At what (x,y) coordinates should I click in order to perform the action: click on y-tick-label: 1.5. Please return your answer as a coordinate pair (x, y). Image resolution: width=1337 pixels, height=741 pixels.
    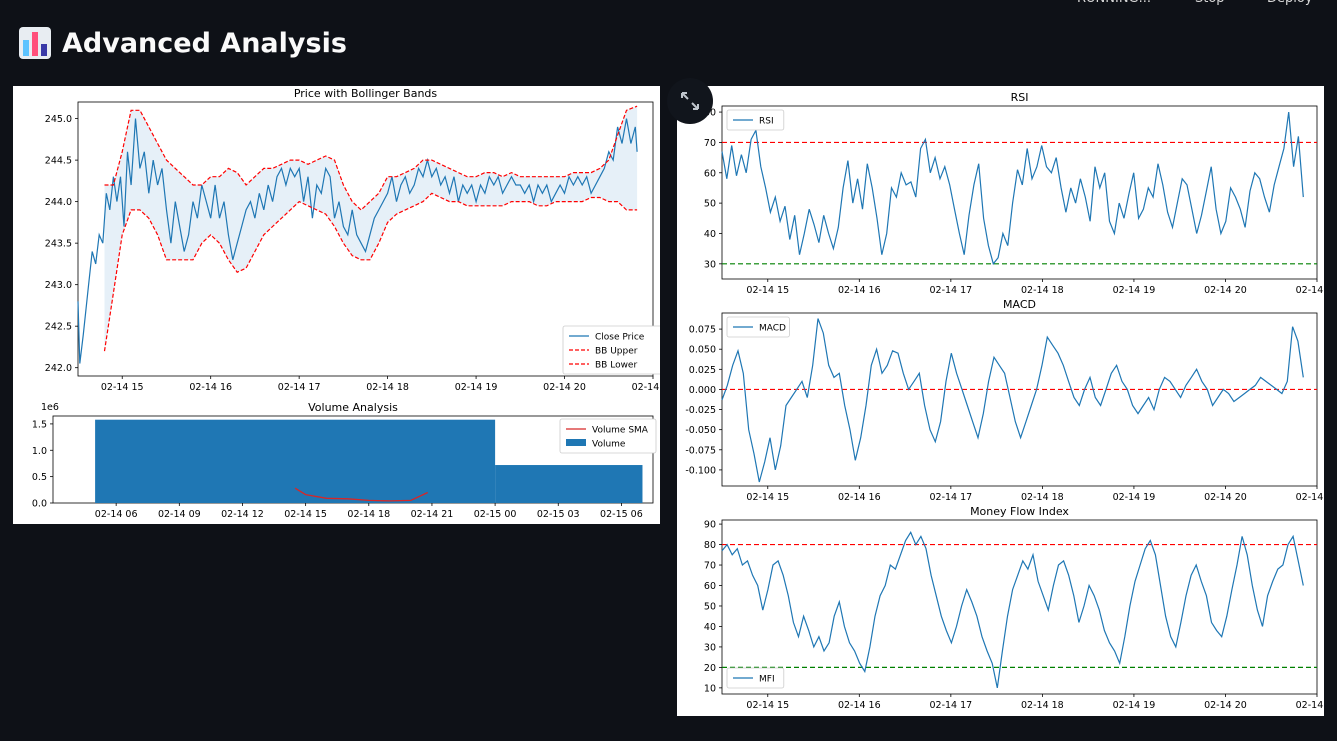
    Looking at the image, I should click on (39, 424).